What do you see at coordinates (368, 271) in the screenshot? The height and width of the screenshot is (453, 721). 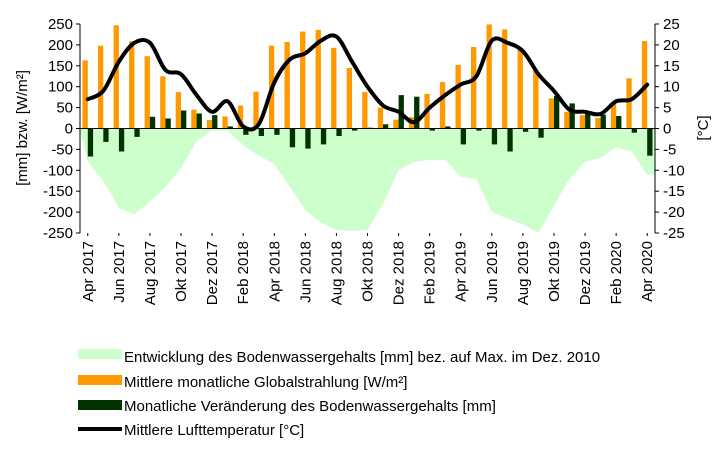 I see `x-tick-label: Okt 2018` at bounding box center [368, 271].